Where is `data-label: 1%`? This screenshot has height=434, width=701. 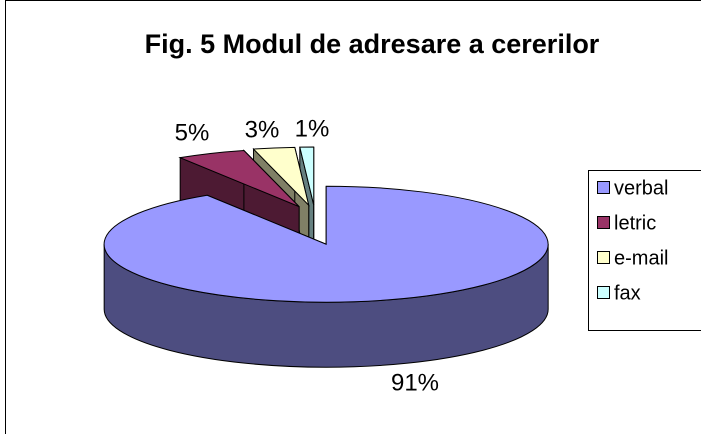 data-label: 1% is located at coordinates (312, 128).